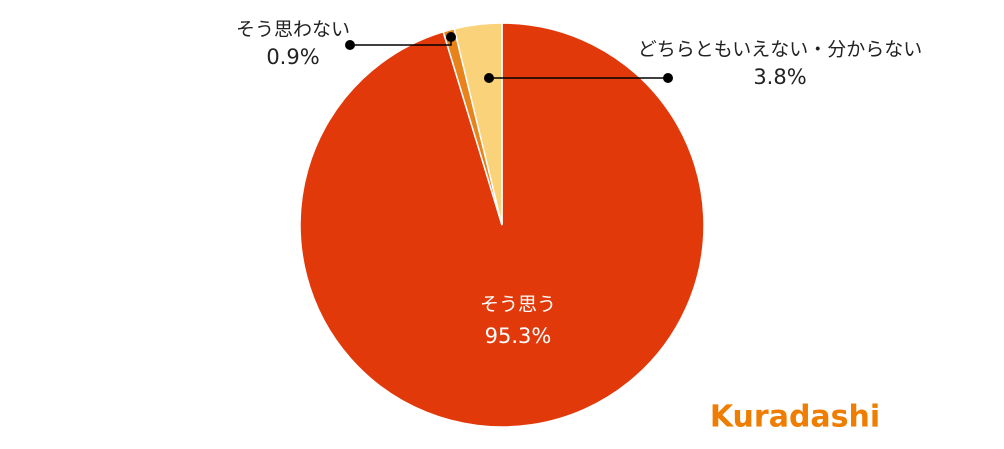  Describe the element at coordinates (292, 57) in the screenshot. I see `slice-value: 0.9%` at that location.